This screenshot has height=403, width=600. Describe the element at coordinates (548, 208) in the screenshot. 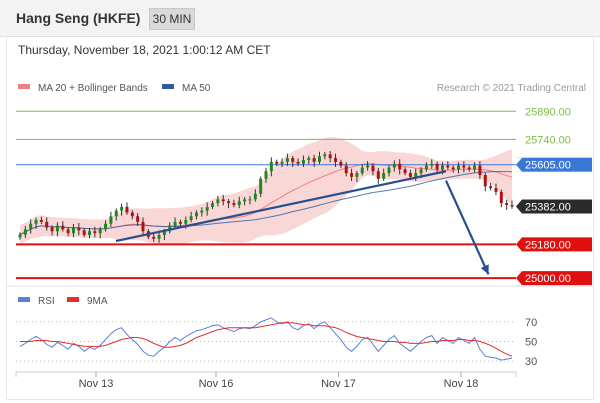

I see `price-label: 25382.00` at that location.